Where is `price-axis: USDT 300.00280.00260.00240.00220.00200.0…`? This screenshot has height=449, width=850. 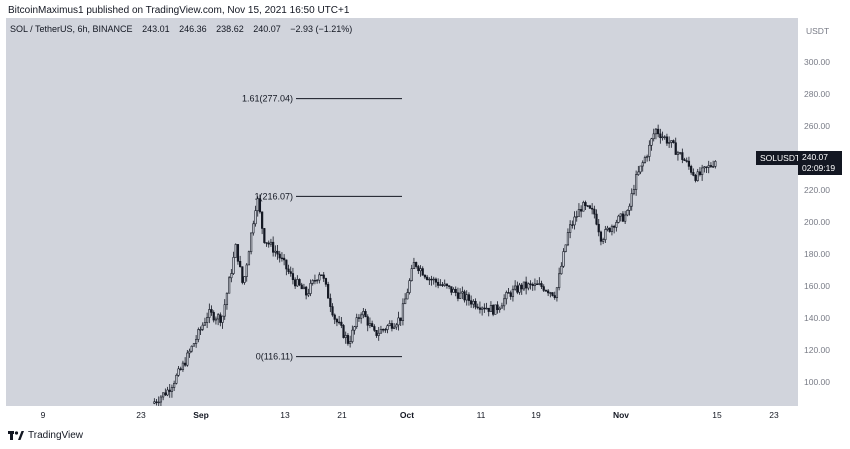 price-axis: USDT 300.00280.00260.00240.00220.00200.0… is located at coordinates (821, 212).